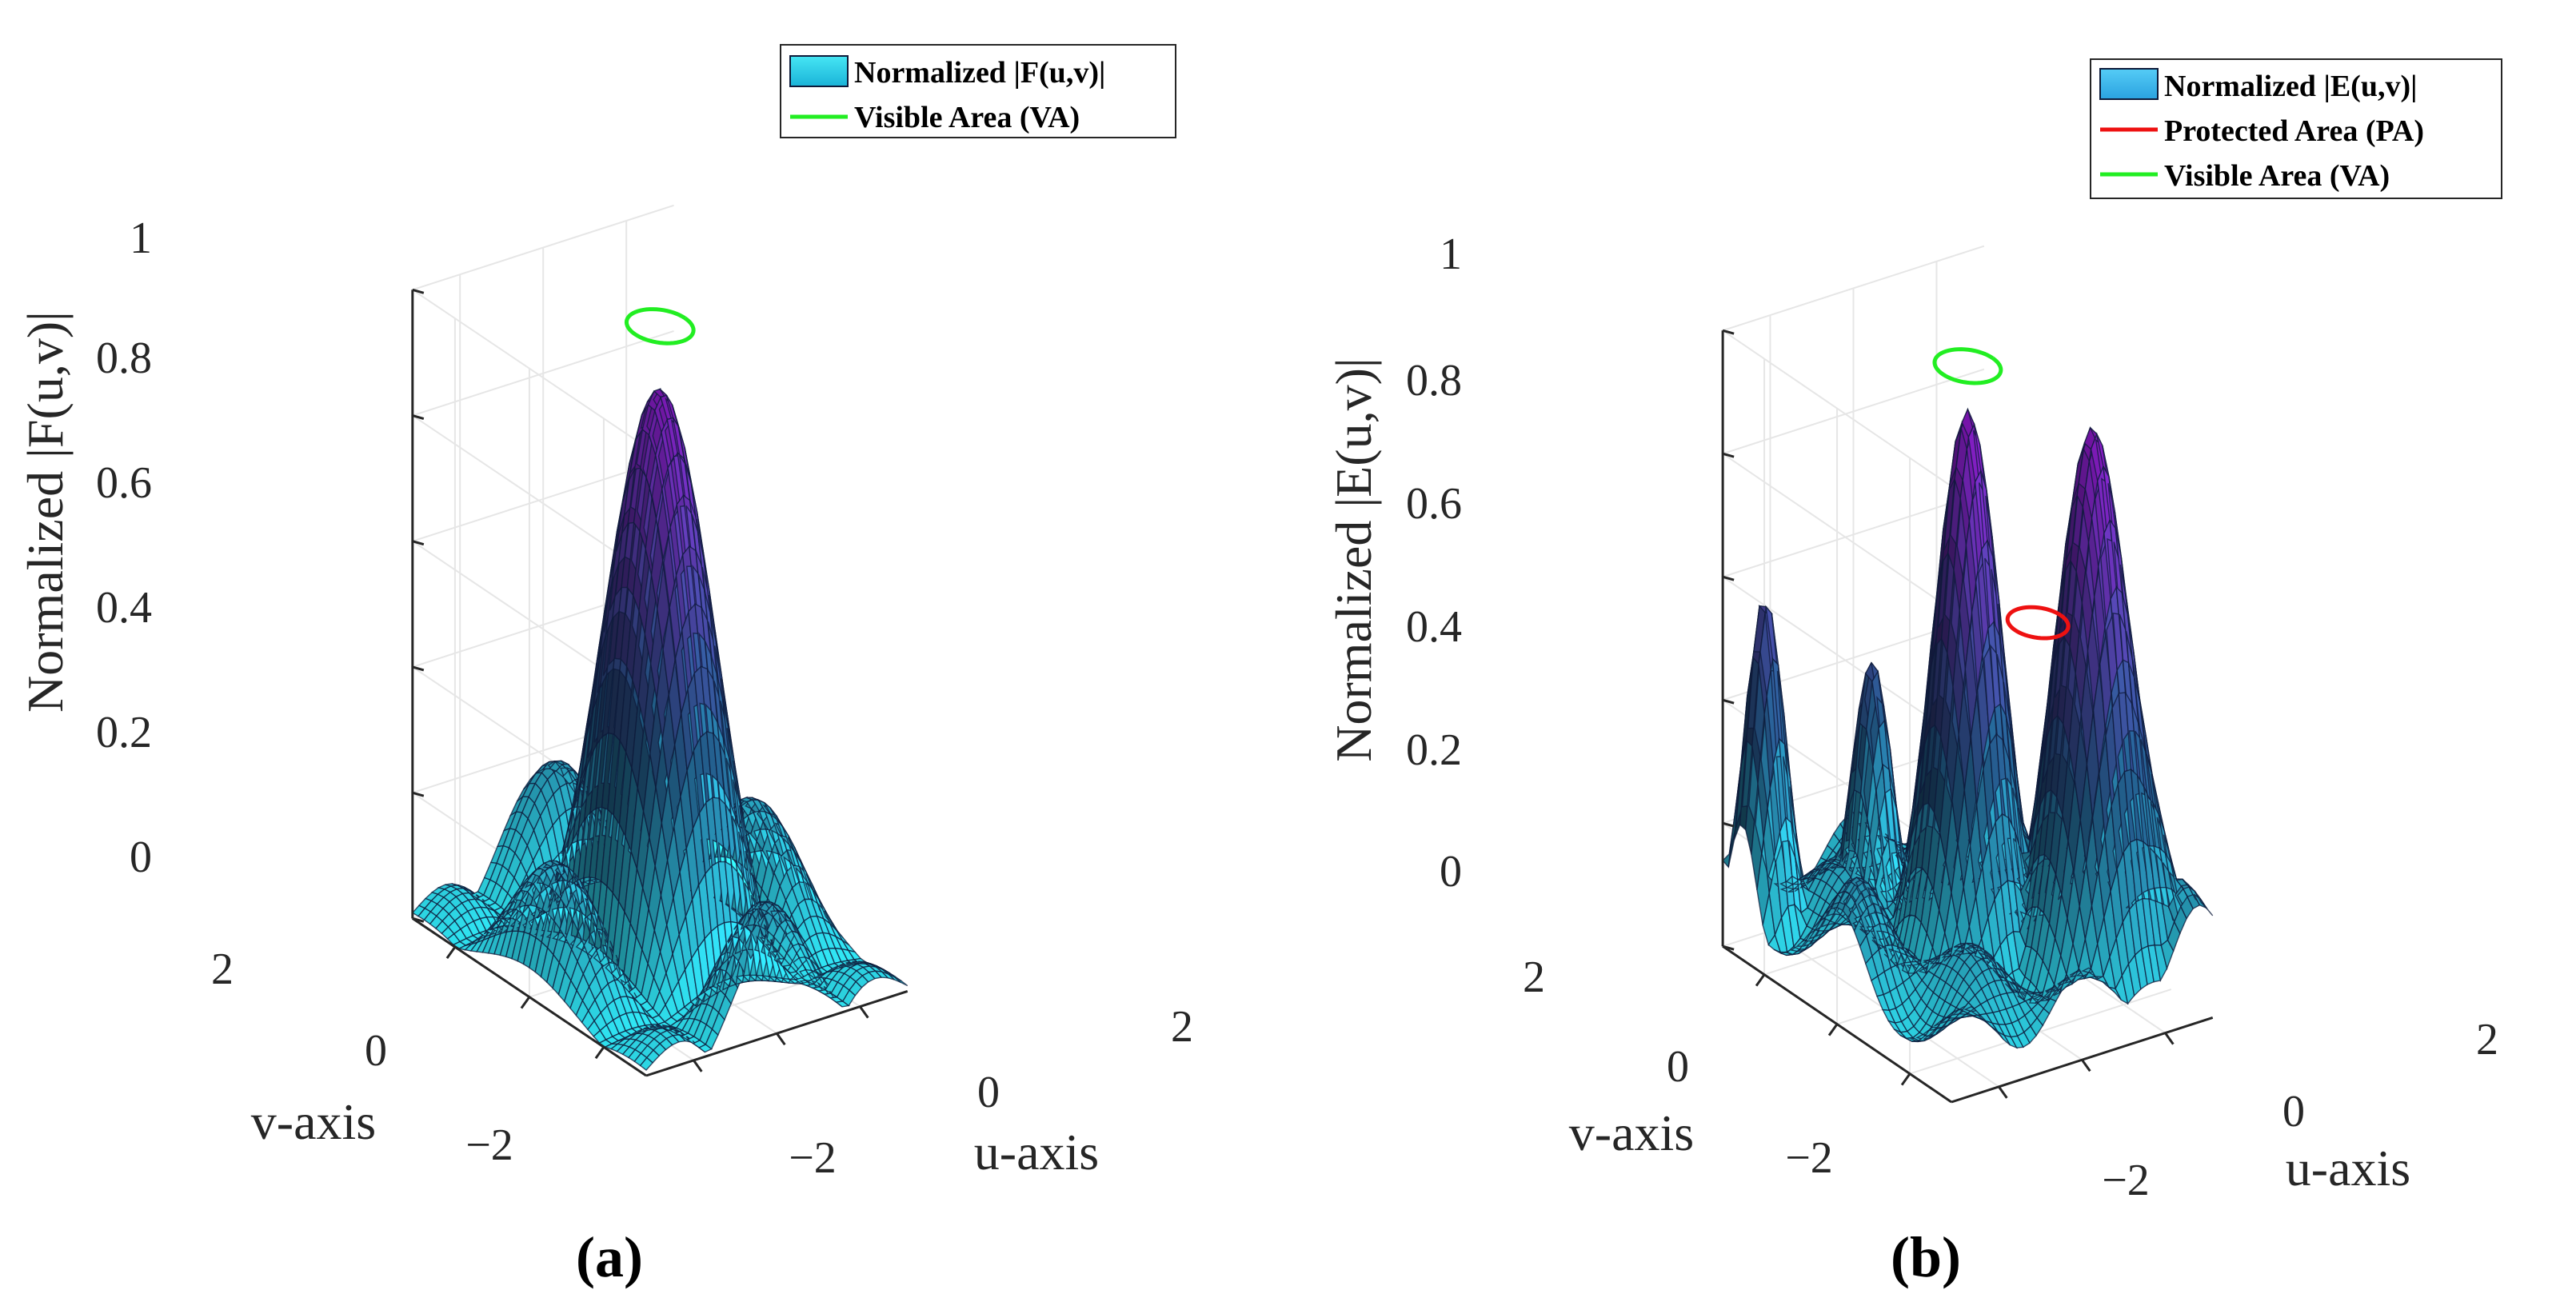 This screenshot has width=2576, height=1302. I want to click on ztick-a-1: 0.2, so click(124, 733).